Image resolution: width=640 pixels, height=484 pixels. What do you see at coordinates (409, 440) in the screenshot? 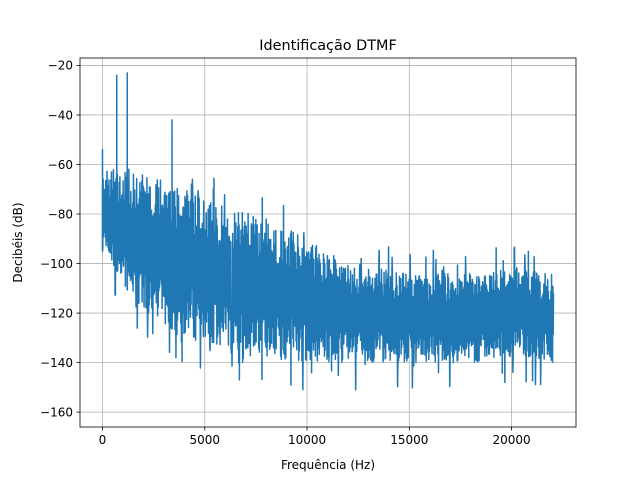
I see `x-tick-label: 15000` at bounding box center [409, 440].